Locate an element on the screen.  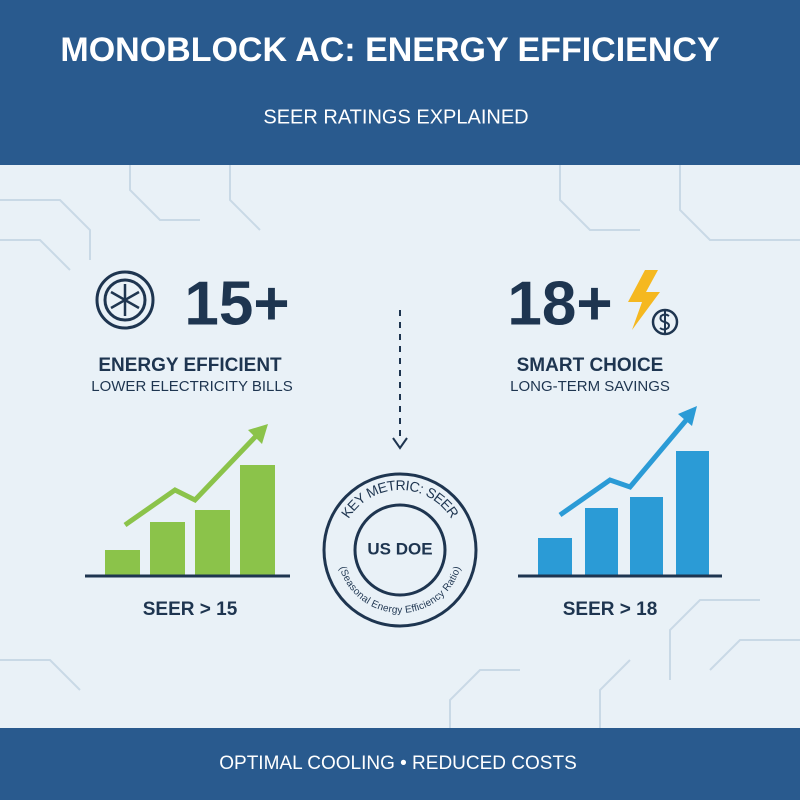
left-caption: SEER > 15 is located at coordinates (190, 609).